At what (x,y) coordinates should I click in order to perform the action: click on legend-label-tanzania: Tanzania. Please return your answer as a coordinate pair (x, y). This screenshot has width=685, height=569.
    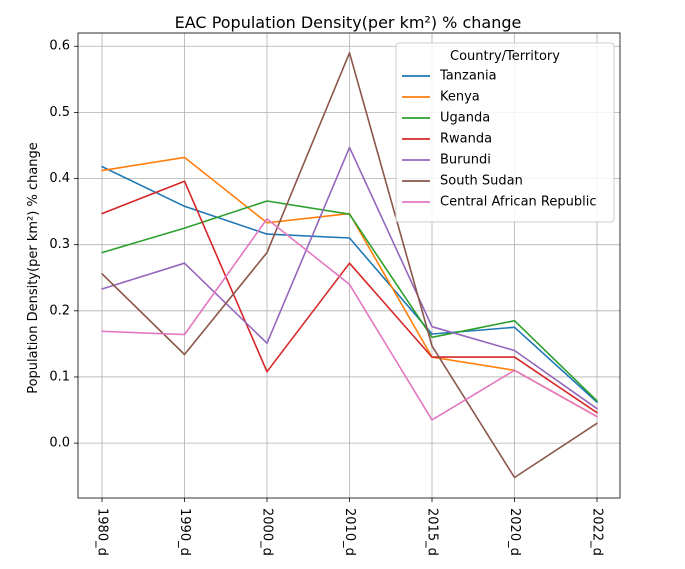
    Looking at the image, I should click on (468, 76).